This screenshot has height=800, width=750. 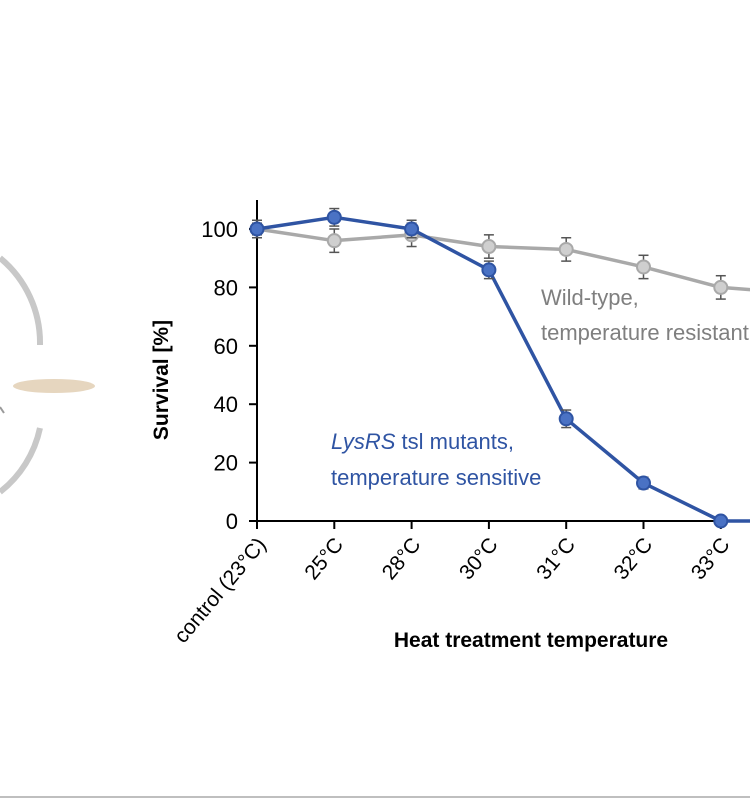 I want to click on worm-icon, so click(x=54, y=386).